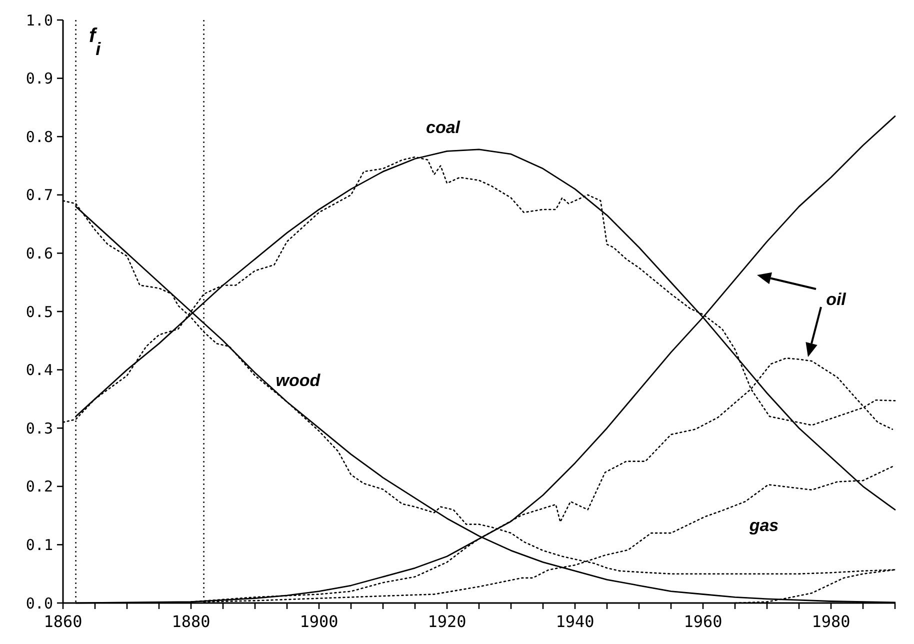 Image resolution: width=914 pixels, height=644 pixels. Describe the element at coordinates (831, 621) in the screenshot. I see `x-tick-label: 1980` at that location.